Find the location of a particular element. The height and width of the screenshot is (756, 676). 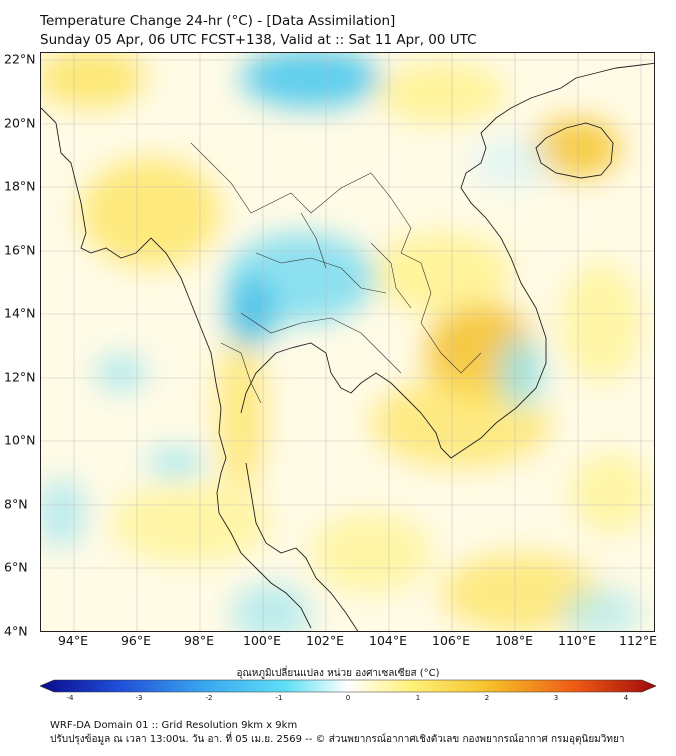

lat-label-4n: 4°N is located at coordinates (16, 631).